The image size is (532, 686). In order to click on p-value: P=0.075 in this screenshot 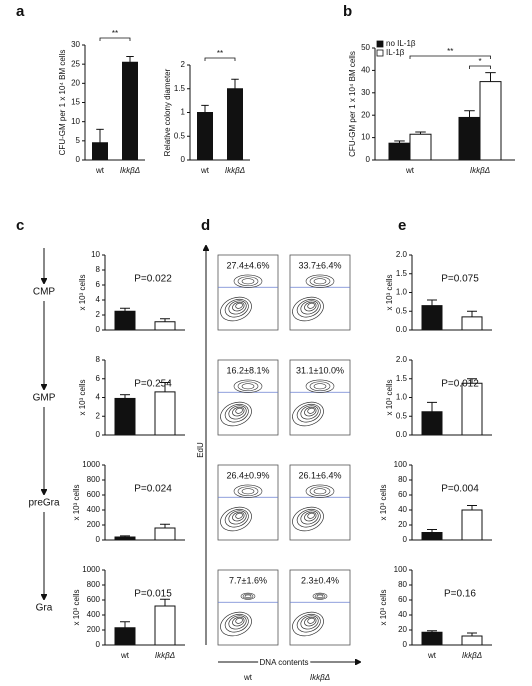, I will do `click(460, 279)`.